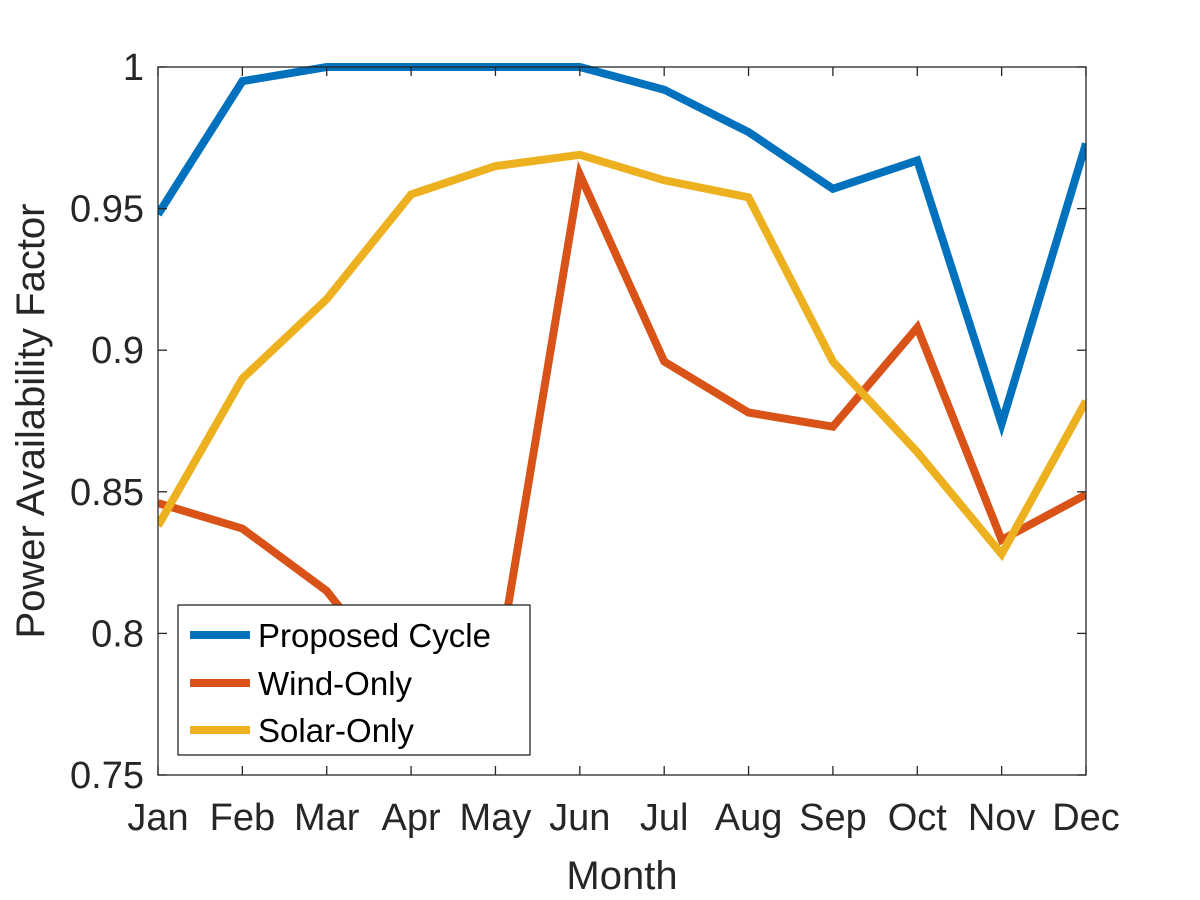  What do you see at coordinates (833, 818) in the screenshot?
I see `x-tick-label-sep: Sep` at bounding box center [833, 818].